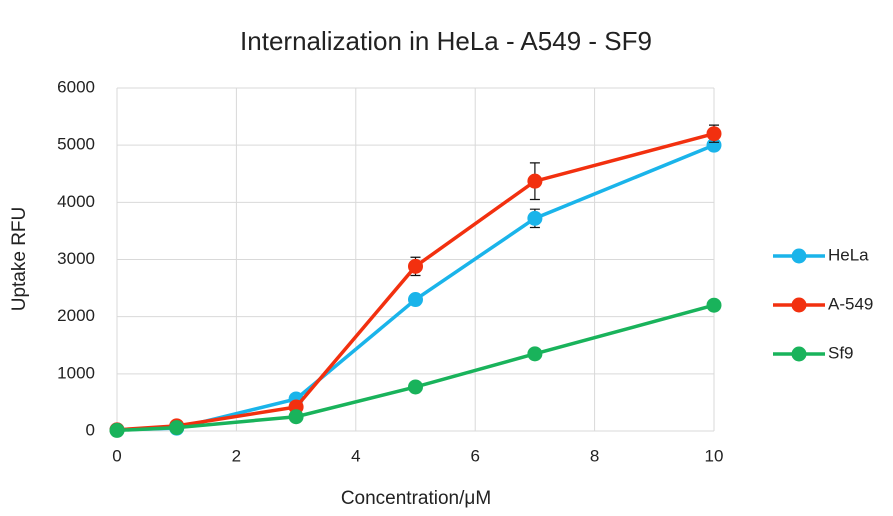 The width and height of the screenshot is (893, 516). What do you see at coordinates (76, 372) in the screenshot?
I see `y-tick-label: 1000` at bounding box center [76, 372].